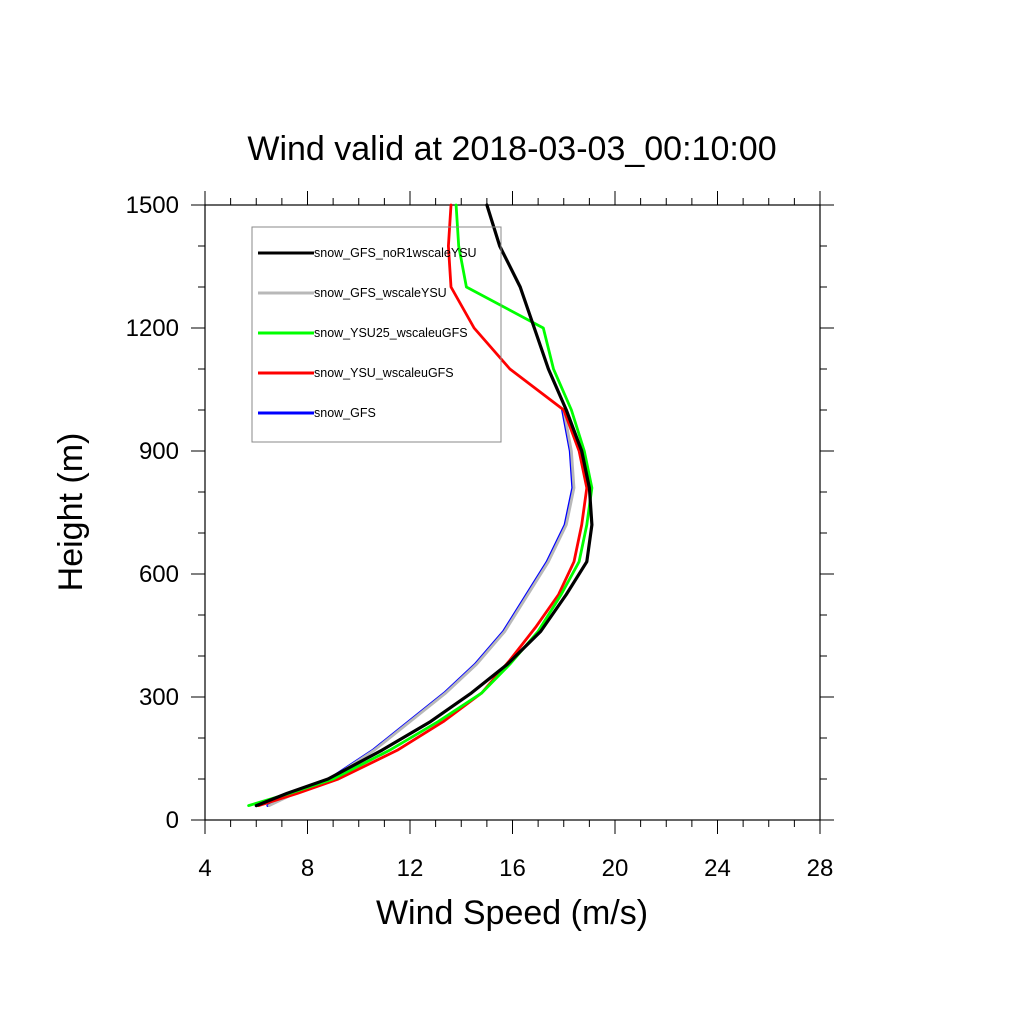  I want to click on x-tick-label: 4, so click(204, 868).